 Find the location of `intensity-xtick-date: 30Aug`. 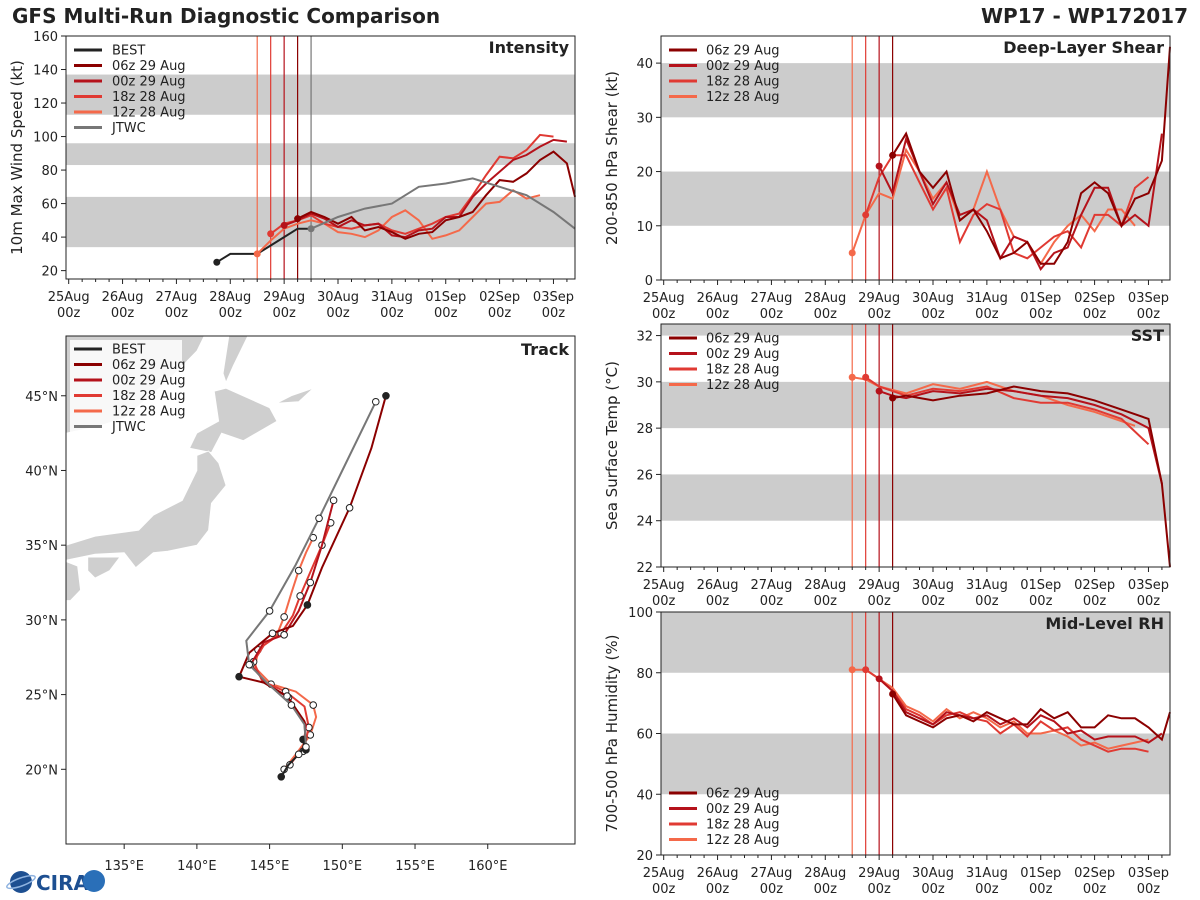

intensity-xtick-date: 30Aug is located at coordinates (338, 297).